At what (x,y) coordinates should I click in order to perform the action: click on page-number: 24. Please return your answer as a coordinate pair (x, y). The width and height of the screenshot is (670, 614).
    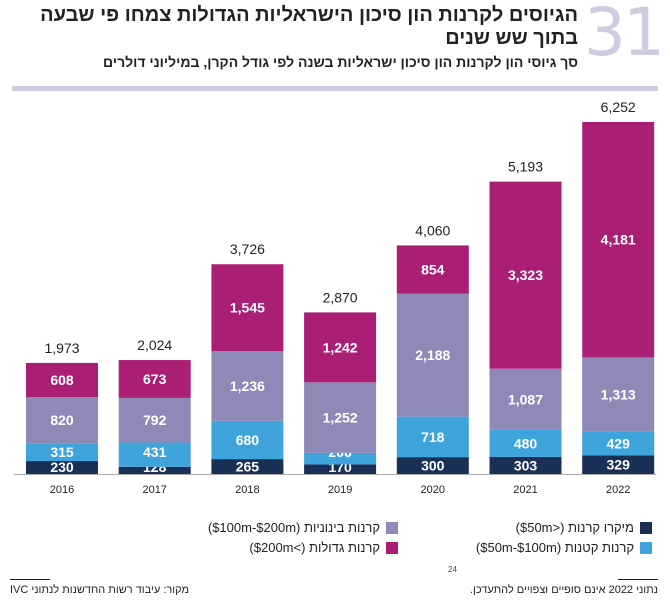
    Looking at the image, I should click on (452, 569).